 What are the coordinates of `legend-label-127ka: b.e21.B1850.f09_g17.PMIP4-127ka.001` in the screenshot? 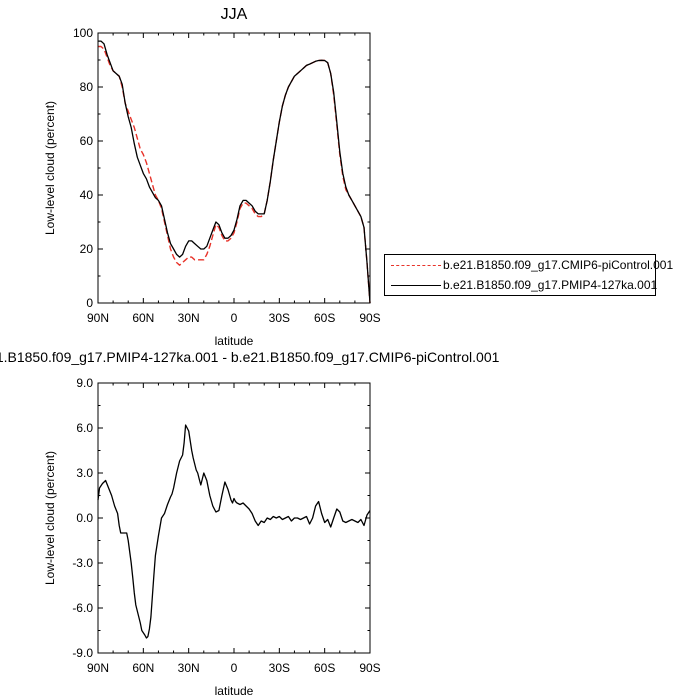 It's located at (550, 285).